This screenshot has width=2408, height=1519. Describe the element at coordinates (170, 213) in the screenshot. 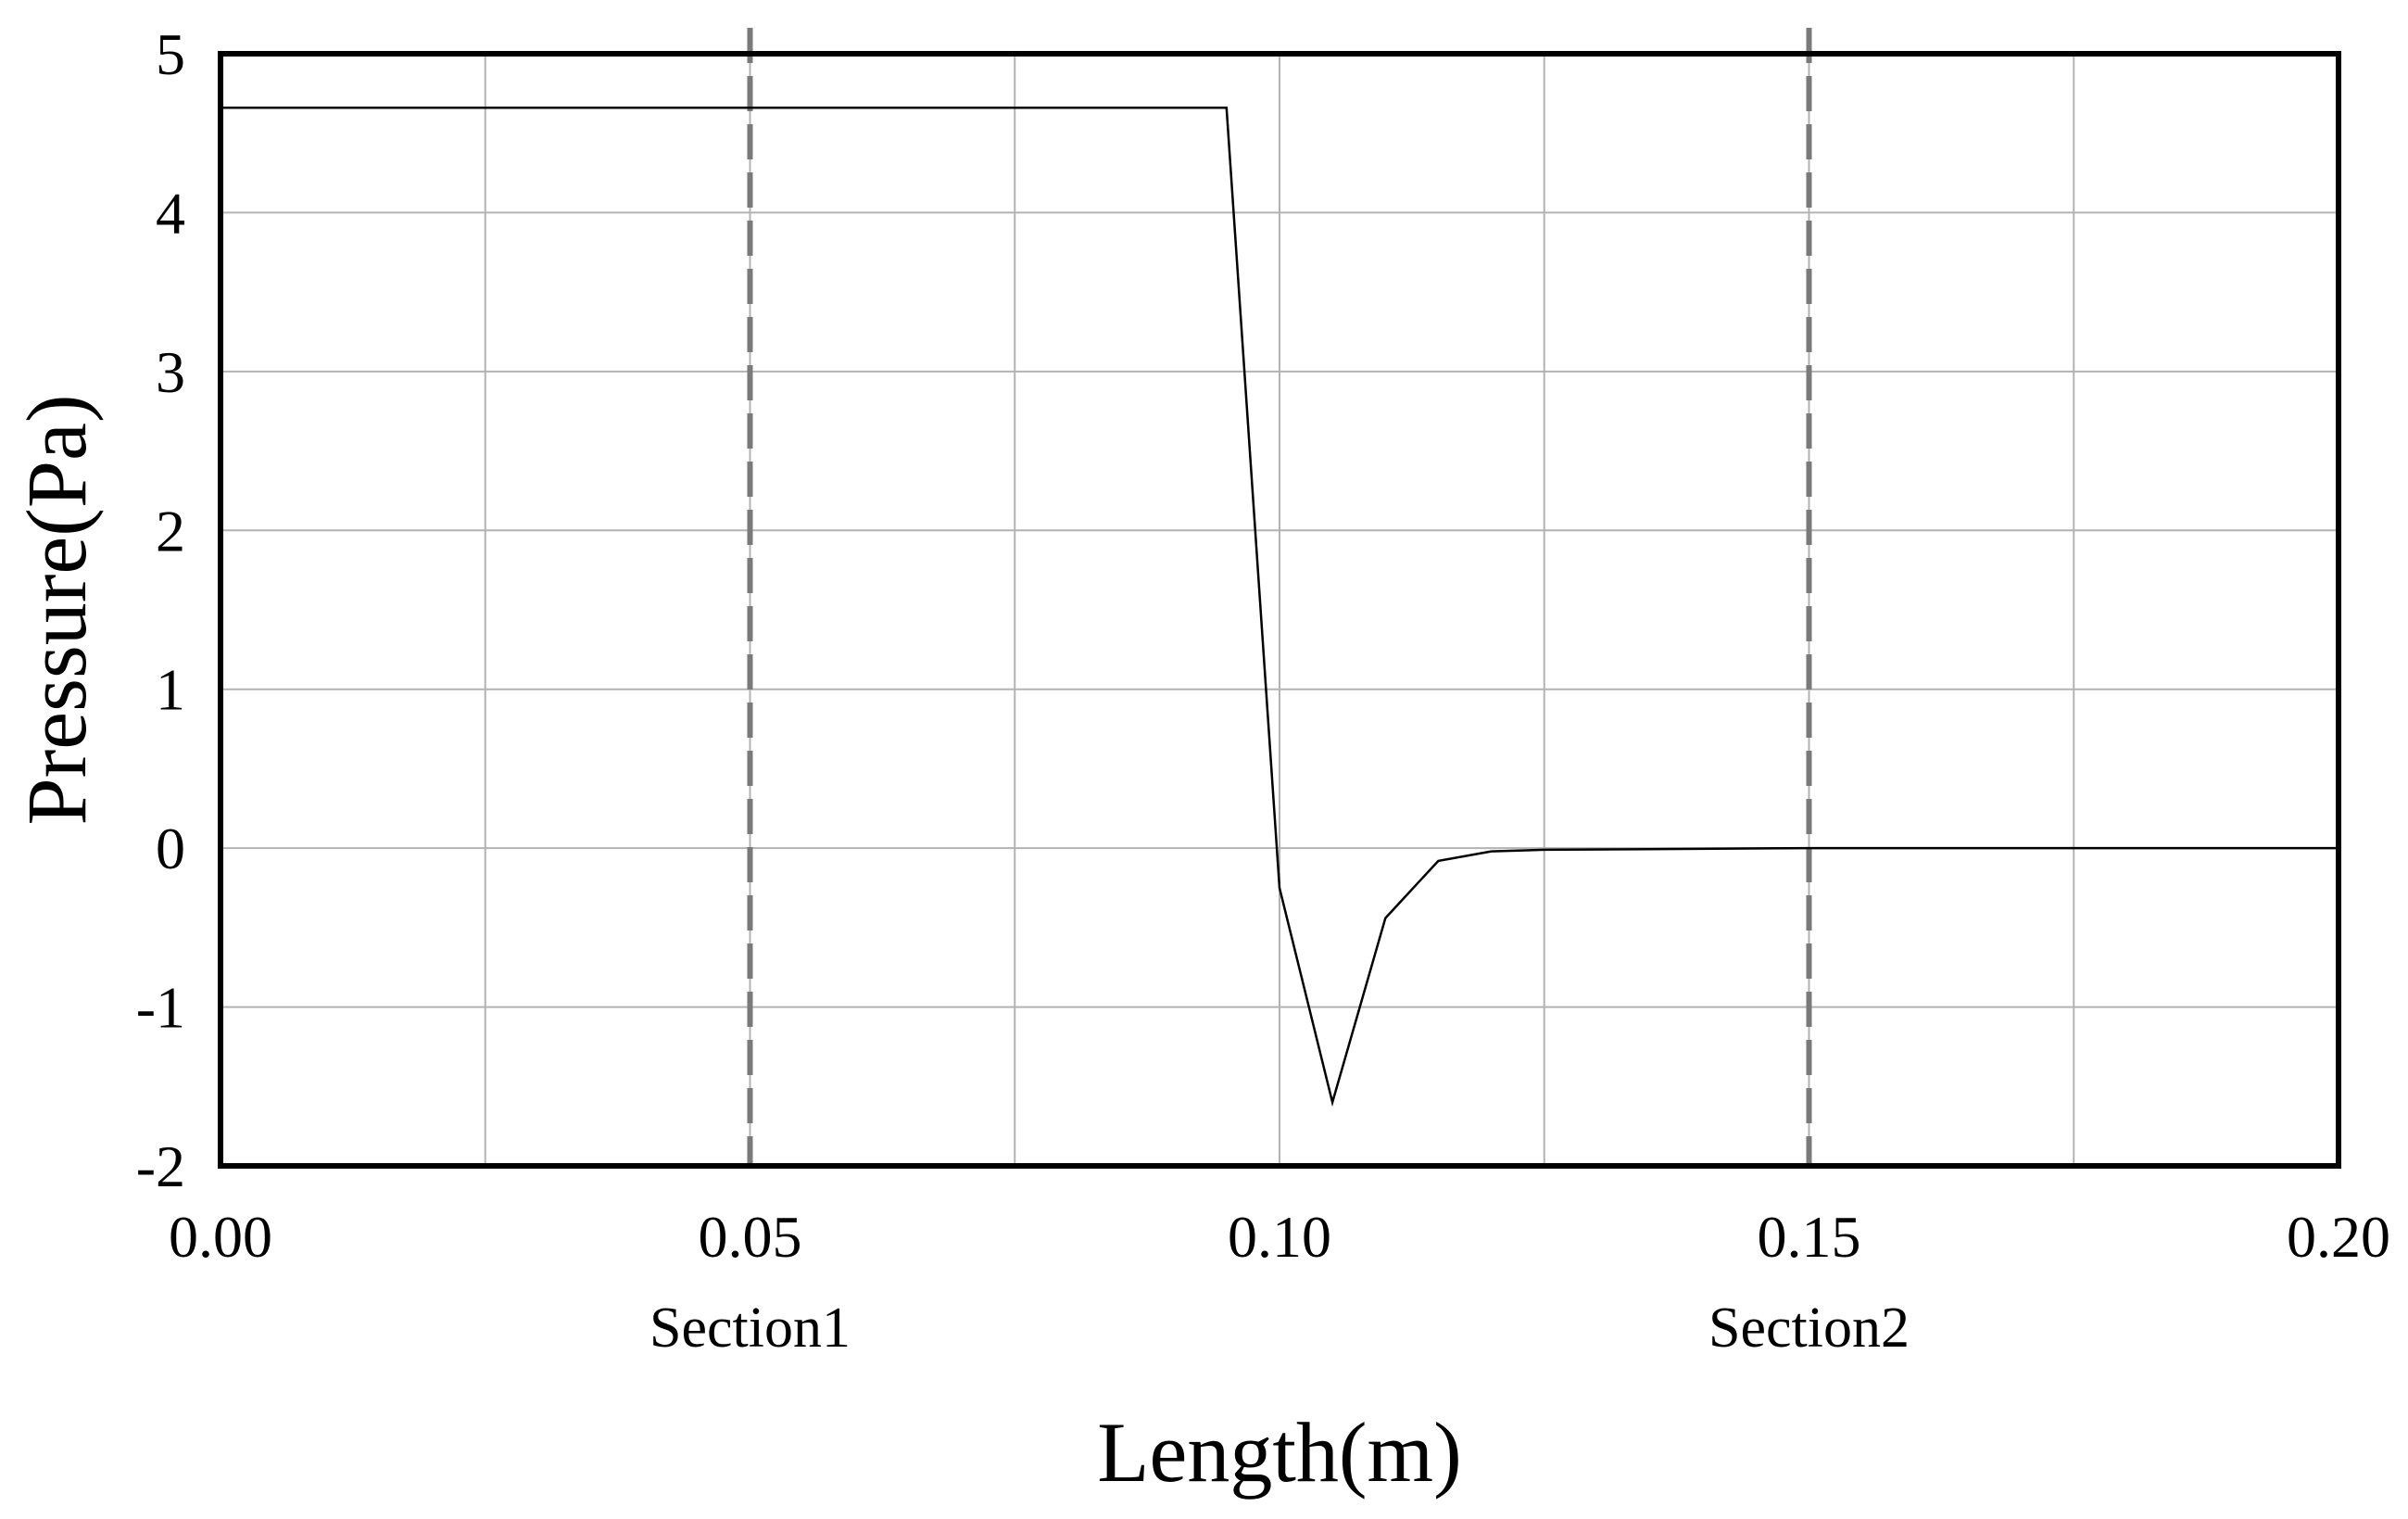

I see `y-tick-label-1: 4` at that location.